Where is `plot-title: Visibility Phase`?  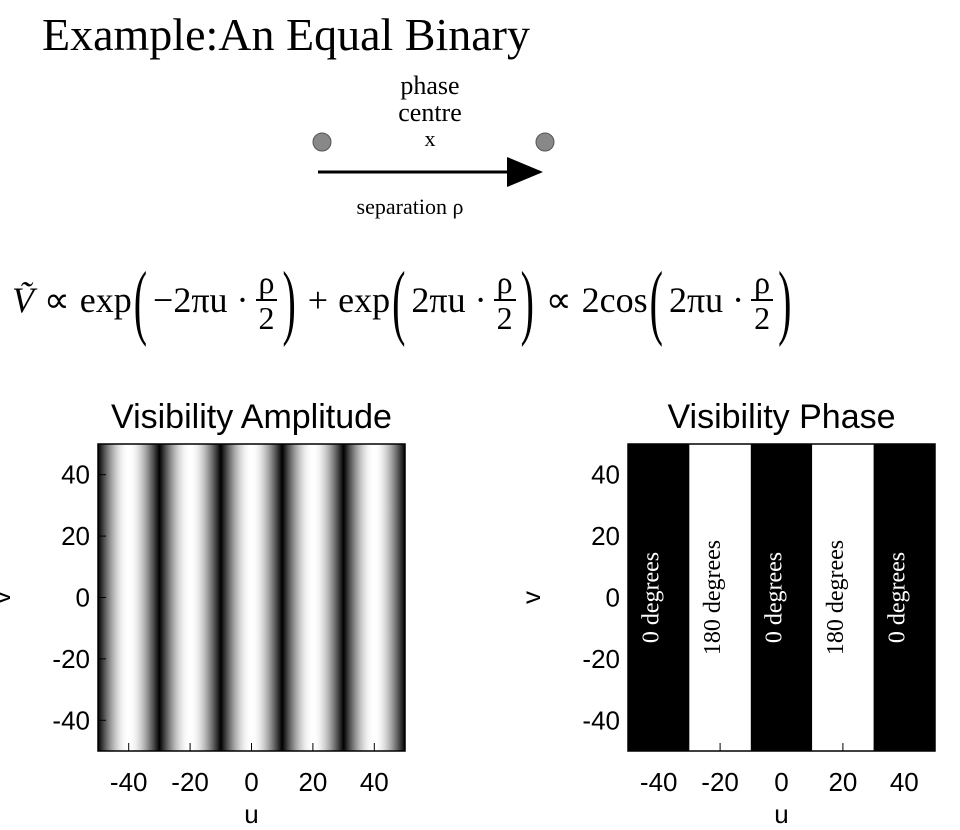 plot-title: Visibility Phase is located at coordinates (781, 417).